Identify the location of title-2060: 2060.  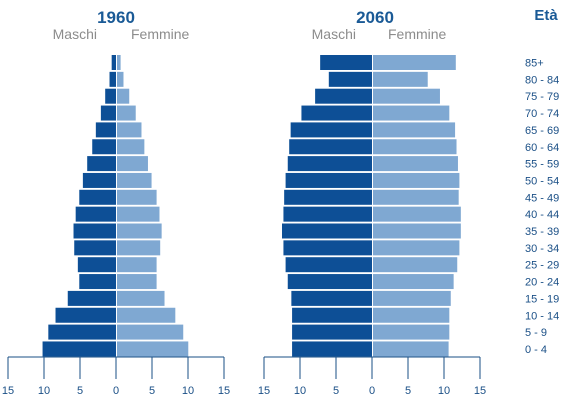
(375, 17).